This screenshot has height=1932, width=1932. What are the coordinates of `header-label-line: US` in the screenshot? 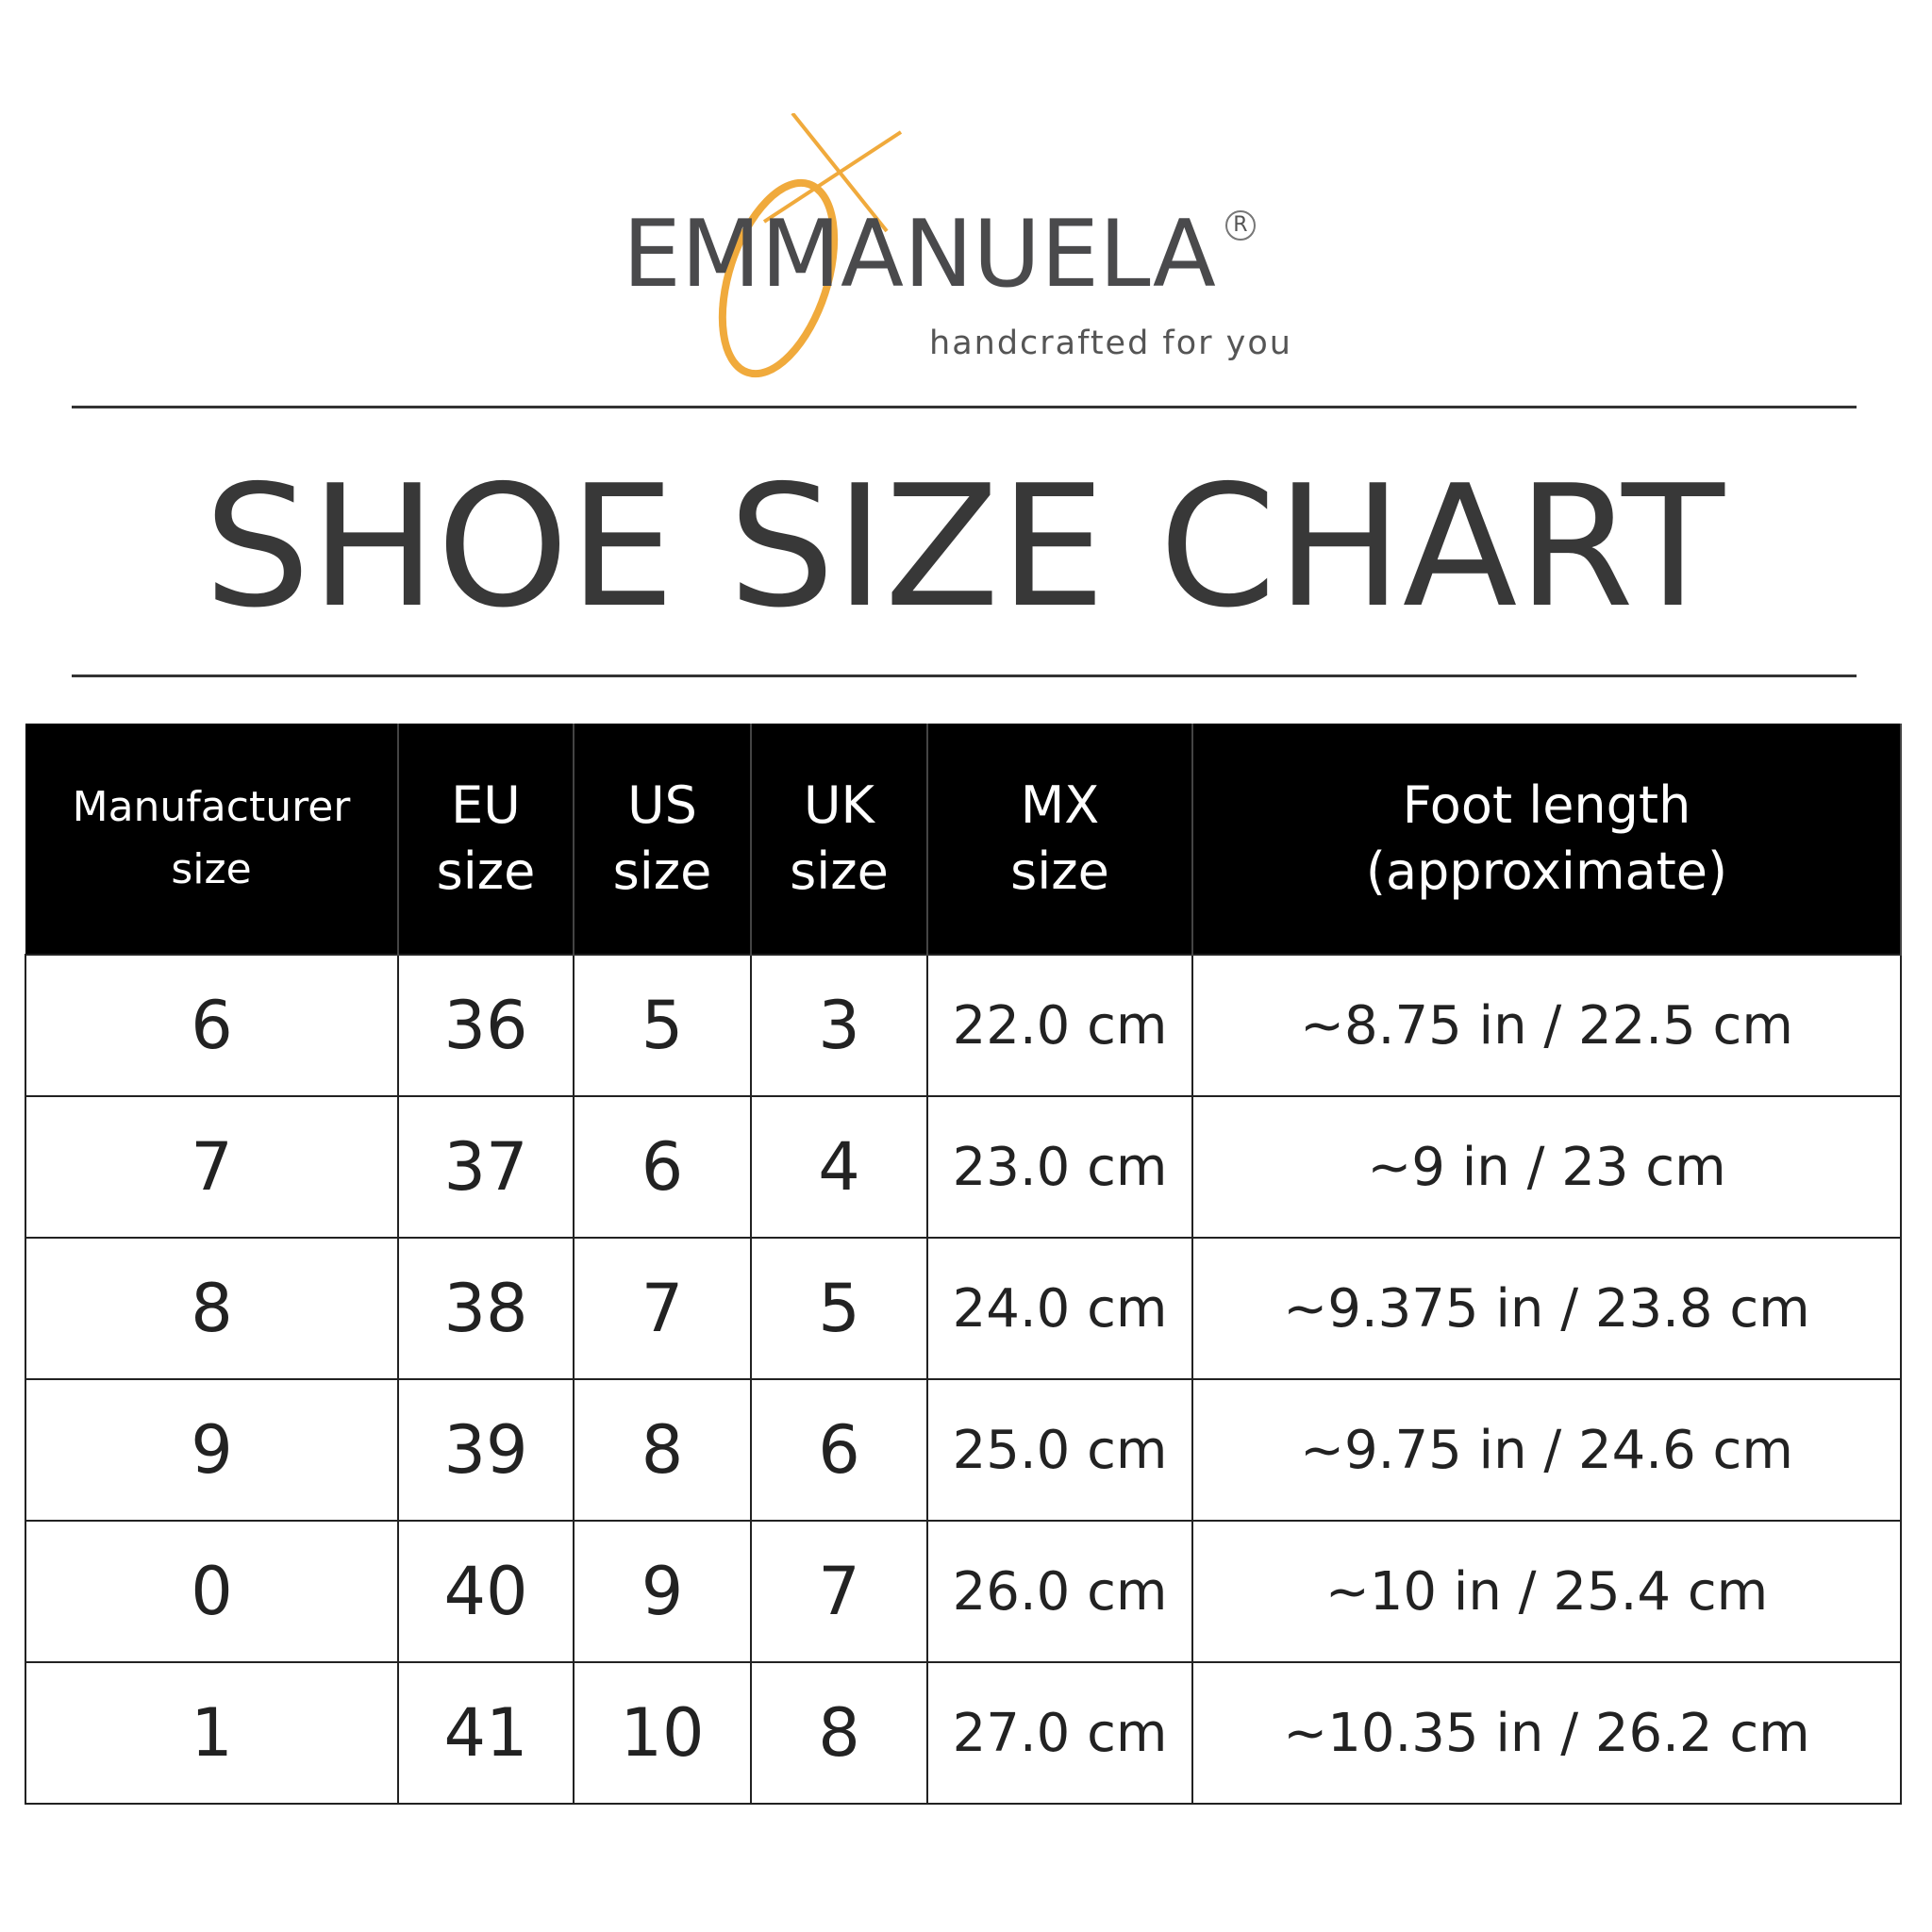 It's located at (662, 805).